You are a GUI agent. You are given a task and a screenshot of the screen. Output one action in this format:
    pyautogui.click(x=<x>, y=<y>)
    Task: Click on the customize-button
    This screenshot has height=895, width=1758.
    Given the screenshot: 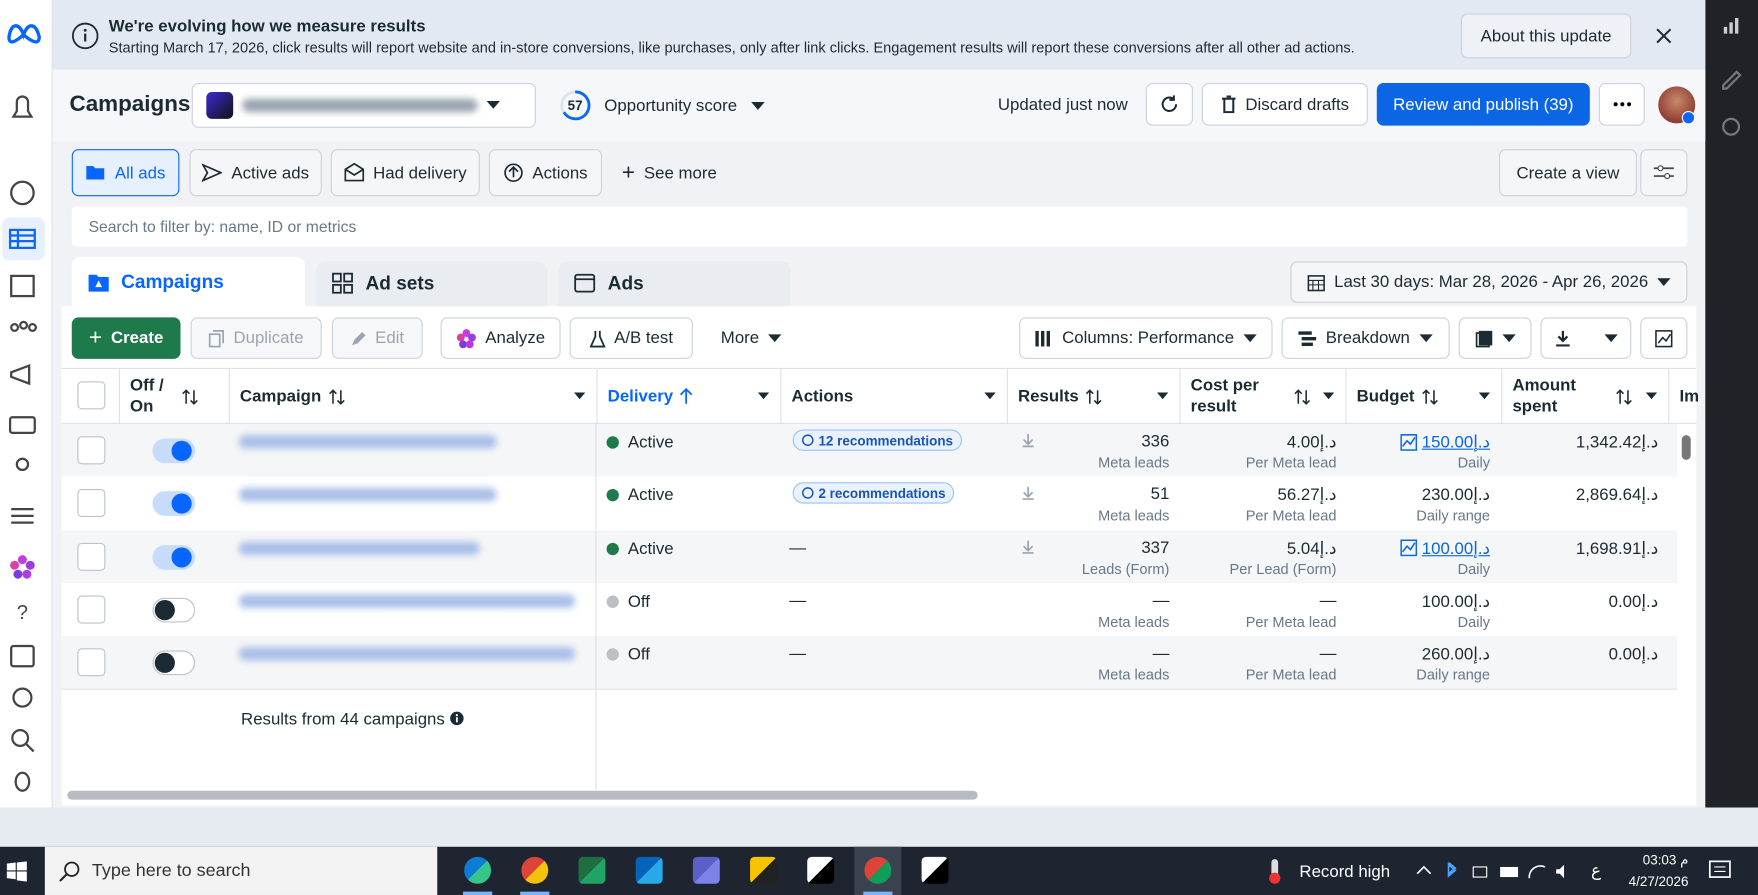 What is the action you would take?
    pyautogui.click(x=1664, y=173)
    